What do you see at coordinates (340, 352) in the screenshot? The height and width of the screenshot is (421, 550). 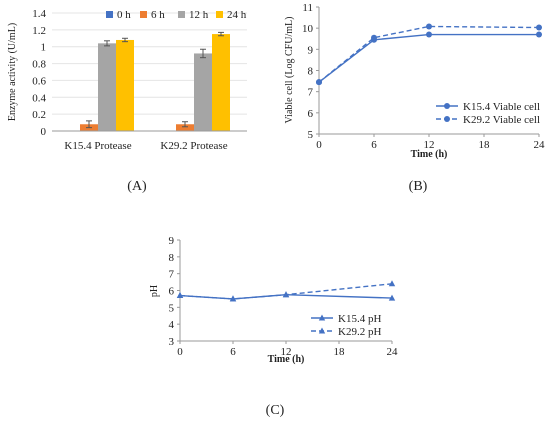 I see `chart-c-x-tick-label: 18` at bounding box center [340, 352].